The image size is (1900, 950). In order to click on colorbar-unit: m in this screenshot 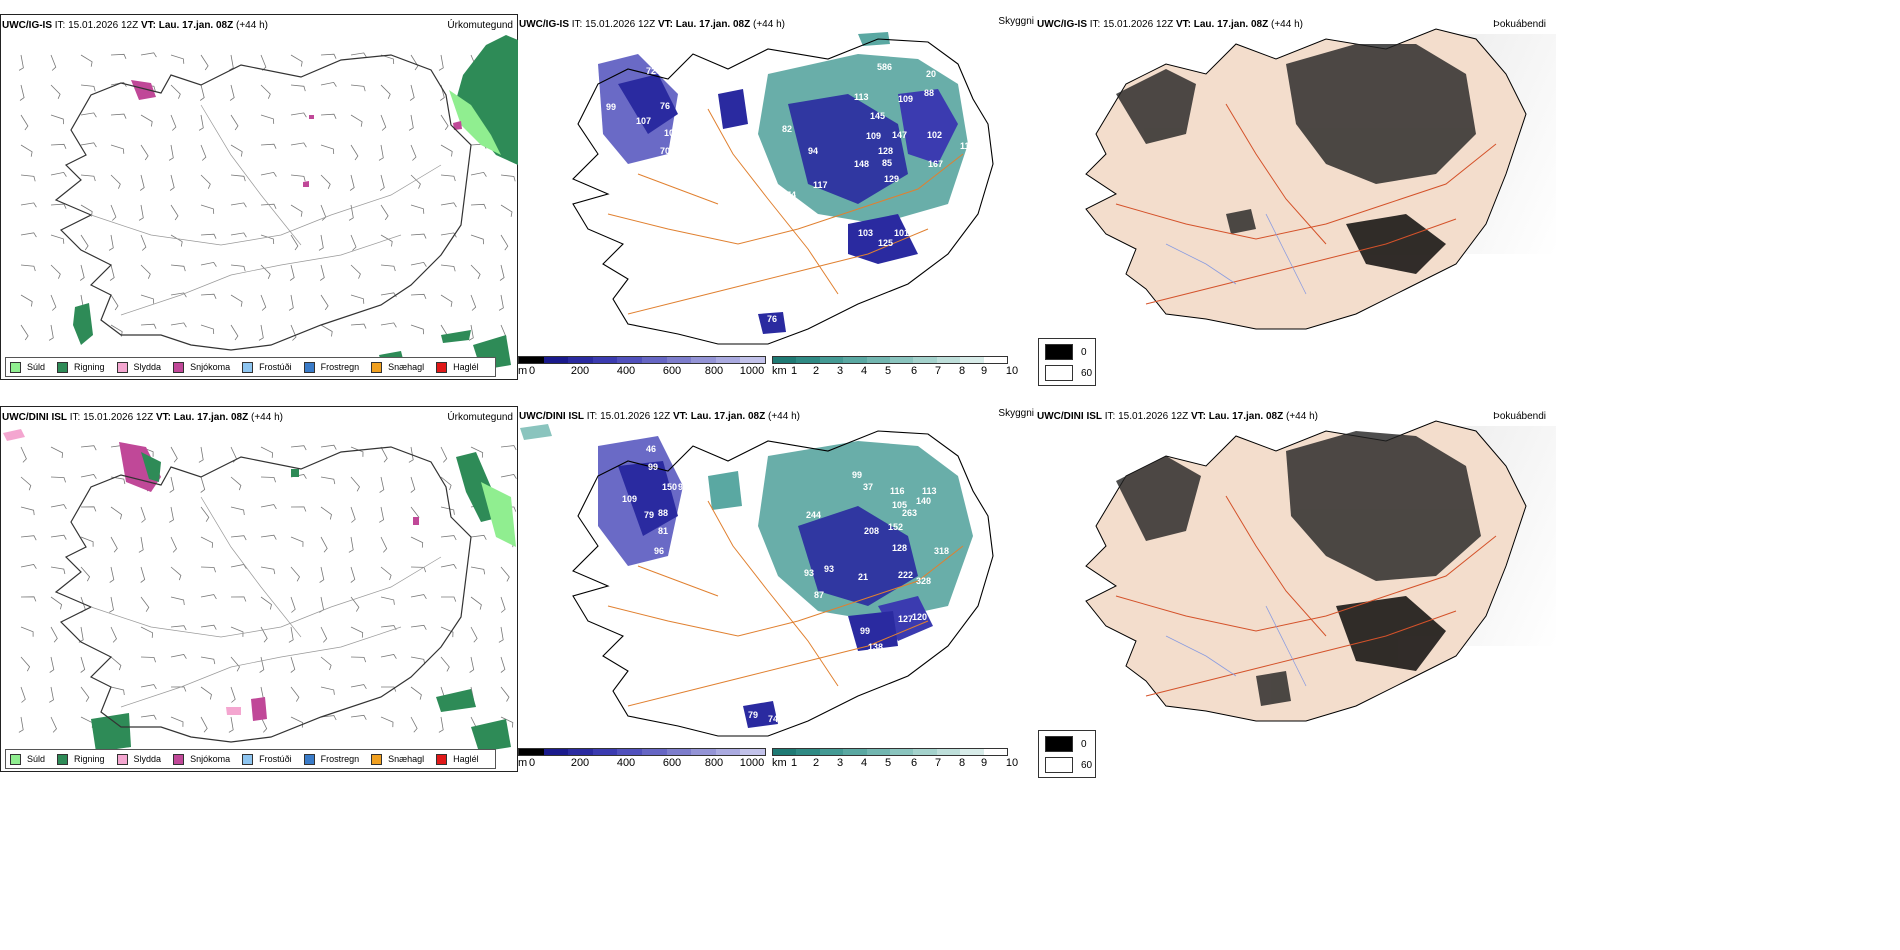, I will do `click(523, 763)`.